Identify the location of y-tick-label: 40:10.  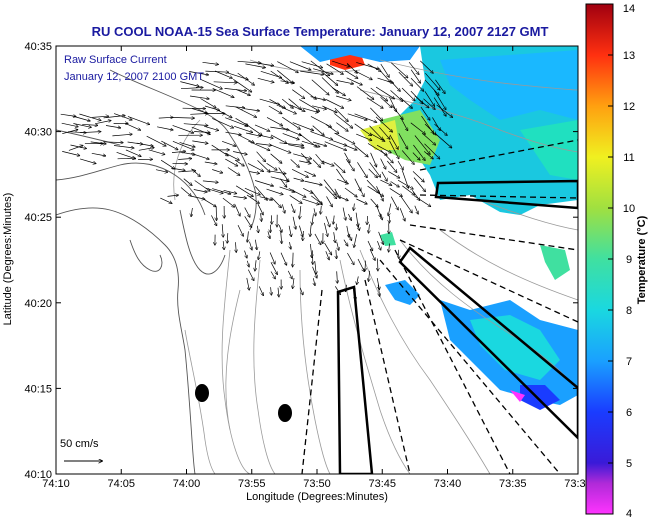
(38, 475).